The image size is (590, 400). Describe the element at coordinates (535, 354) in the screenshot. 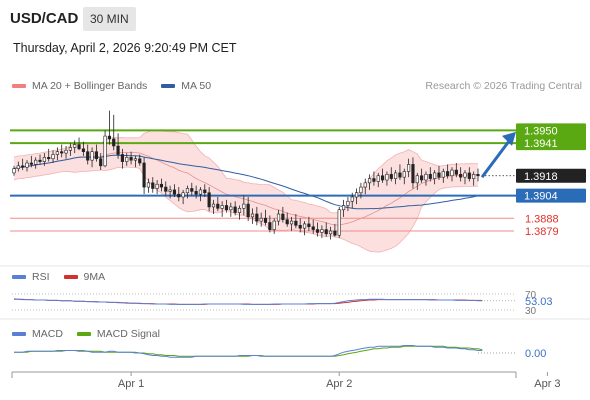

I see `macd-last-value-label: 0.00` at that location.